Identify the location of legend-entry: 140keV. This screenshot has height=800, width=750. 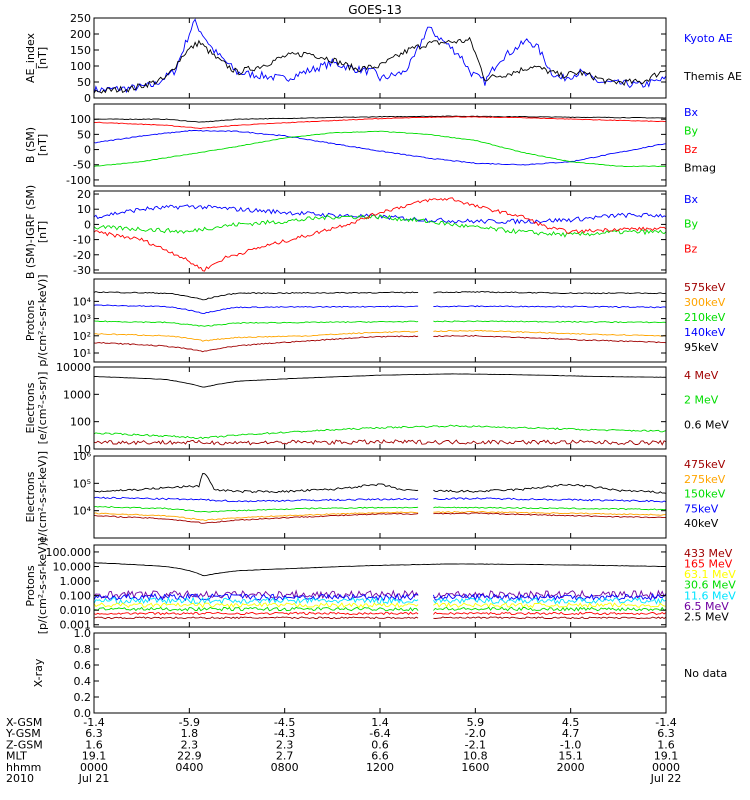
(705, 332).